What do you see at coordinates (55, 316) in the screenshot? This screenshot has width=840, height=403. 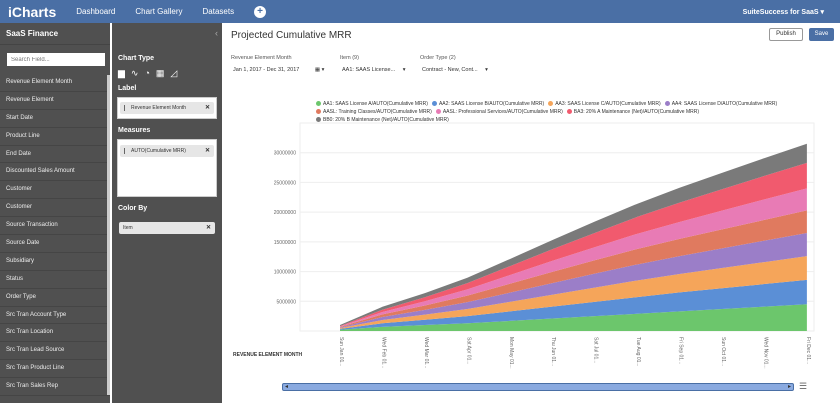 I see `field-item: Src Tran Account Type` at bounding box center [55, 316].